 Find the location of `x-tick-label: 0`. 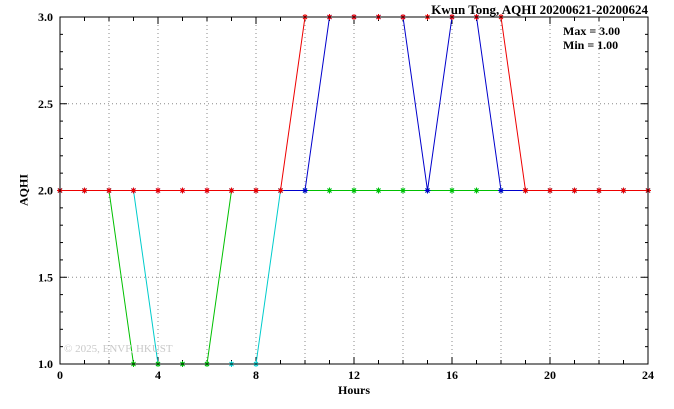

x-tick-label: 0 is located at coordinates (60, 375).